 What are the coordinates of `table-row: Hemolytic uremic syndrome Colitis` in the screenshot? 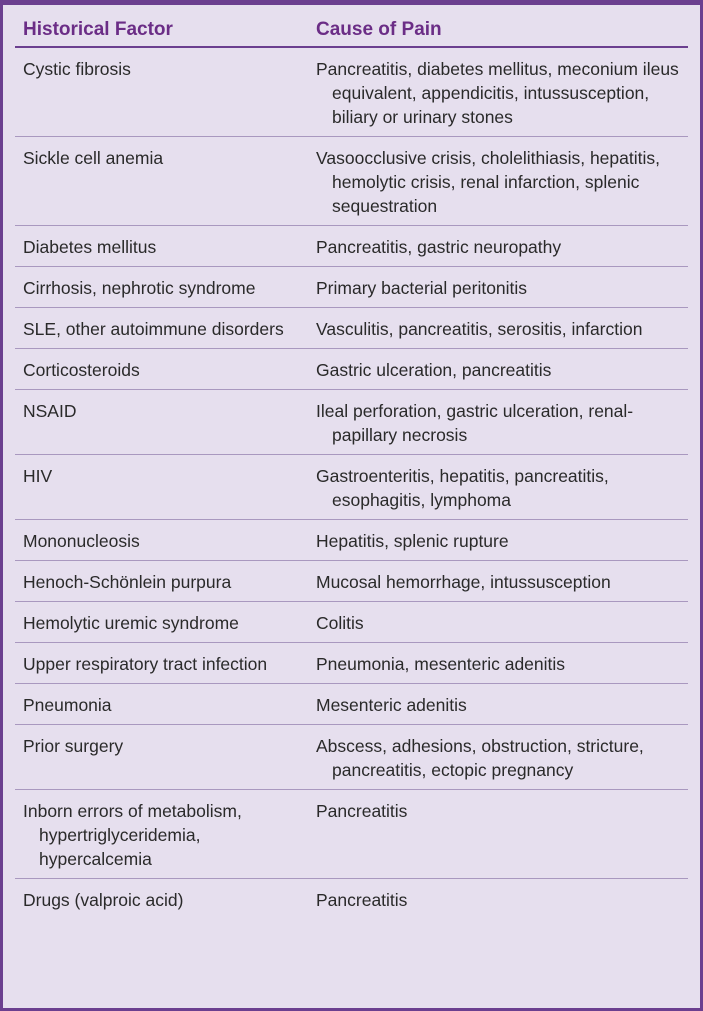 It's located at (351, 622).